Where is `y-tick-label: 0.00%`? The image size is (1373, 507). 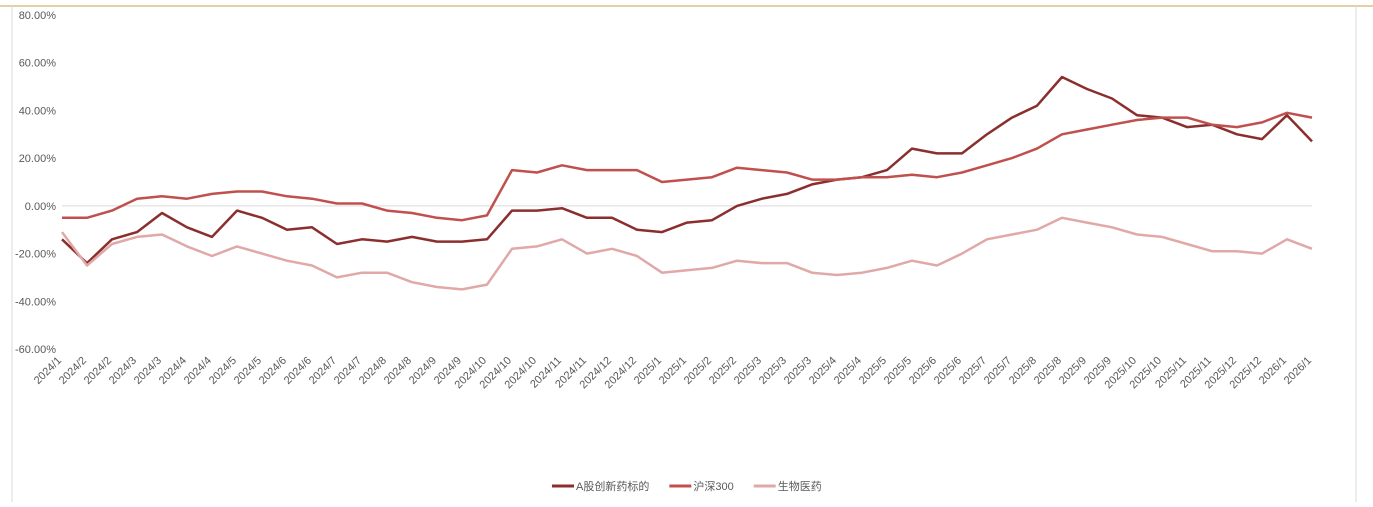 y-tick-label: 0.00% is located at coordinates (40, 207).